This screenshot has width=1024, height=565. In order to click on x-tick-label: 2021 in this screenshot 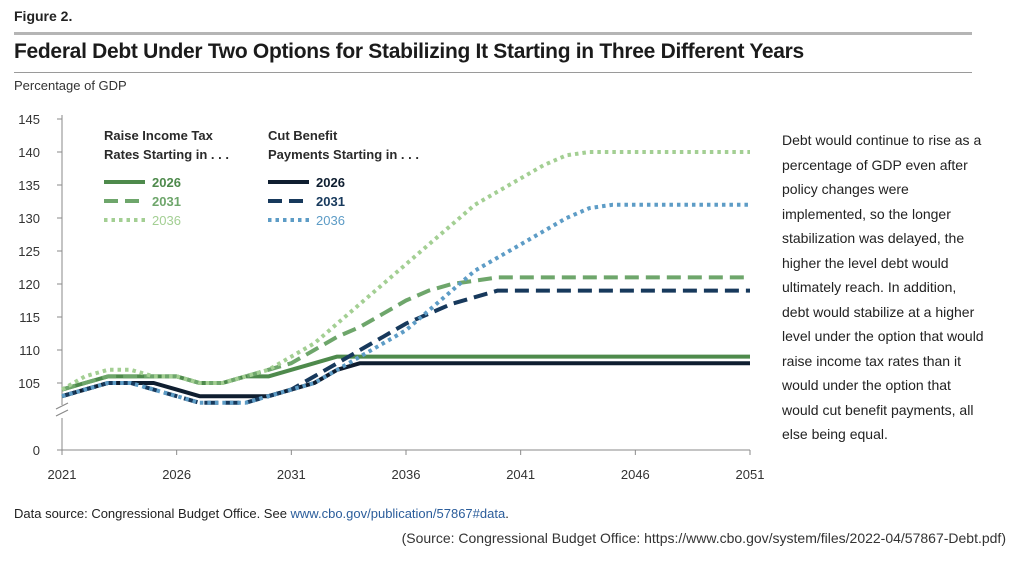, I will do `click(62, 474)`.